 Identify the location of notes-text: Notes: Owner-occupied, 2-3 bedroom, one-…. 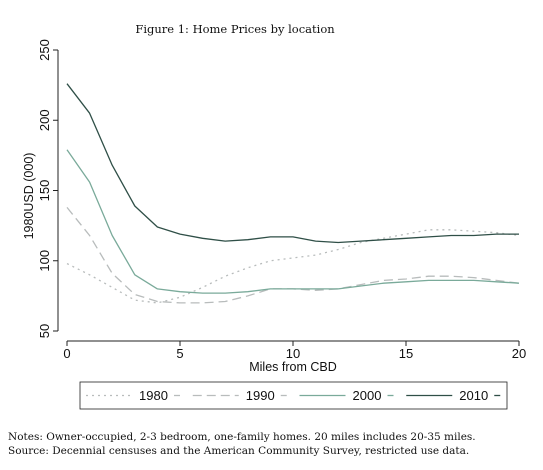
(242, 437).